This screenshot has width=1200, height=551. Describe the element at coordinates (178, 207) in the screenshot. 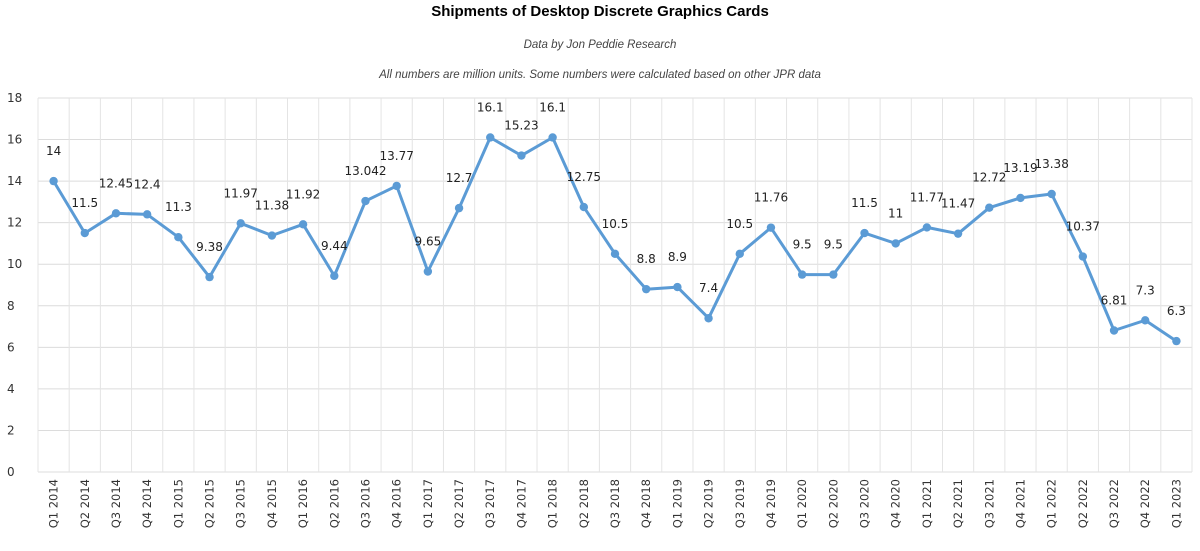

I see `data-label: 11.3` at that location.